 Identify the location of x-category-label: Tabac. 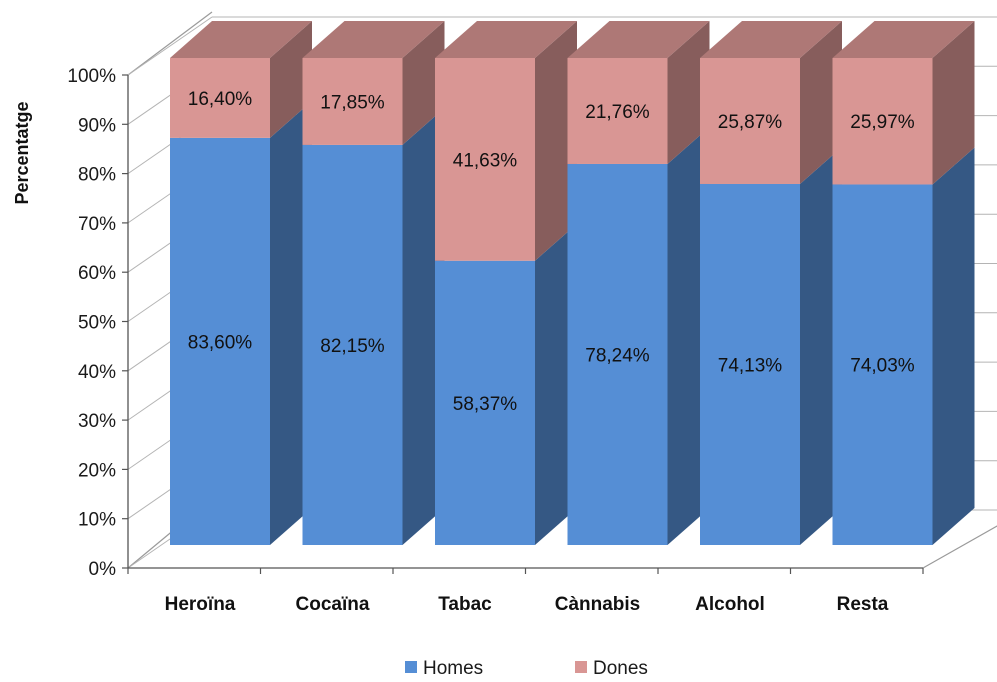
(465, 604).